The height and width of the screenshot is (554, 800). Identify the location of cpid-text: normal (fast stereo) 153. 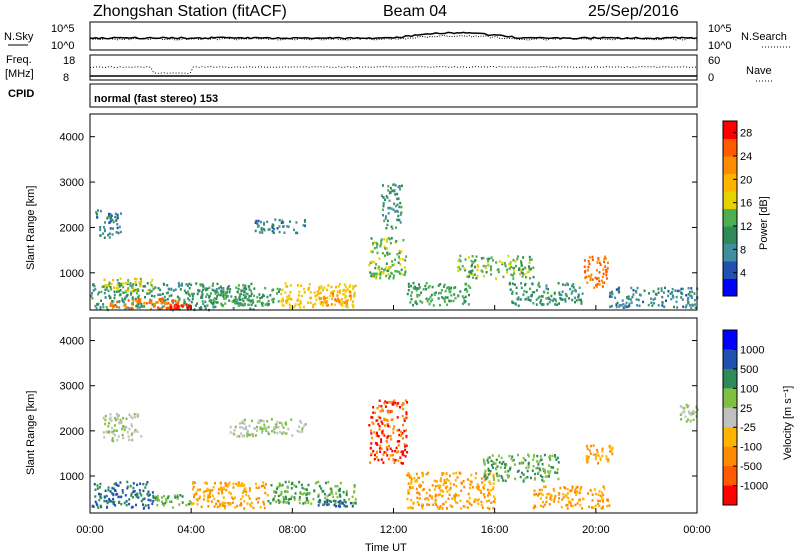
(156, 99).